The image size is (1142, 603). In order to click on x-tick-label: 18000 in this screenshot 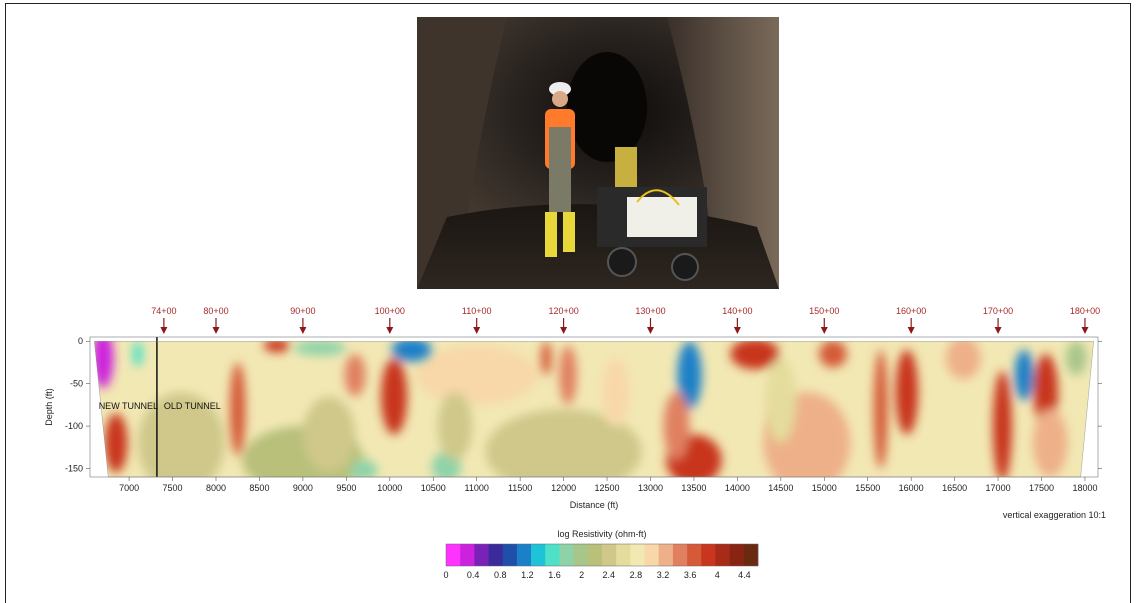, I will do `click(1084, 488)`.